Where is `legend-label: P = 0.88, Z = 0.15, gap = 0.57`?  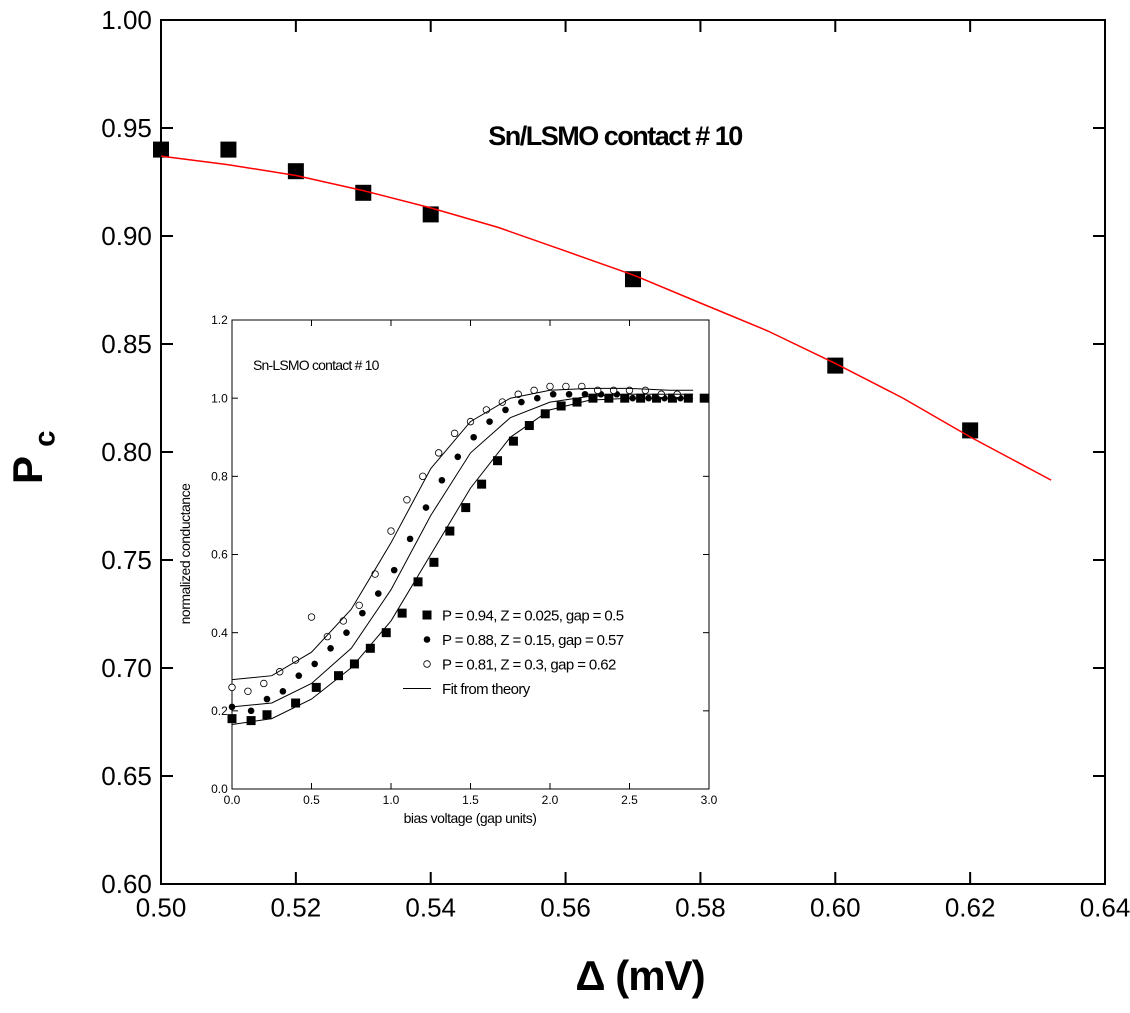 legend-label: P = 0.88, Z = 0.15, gap = 0.57 is located at coordinates (533, 640).